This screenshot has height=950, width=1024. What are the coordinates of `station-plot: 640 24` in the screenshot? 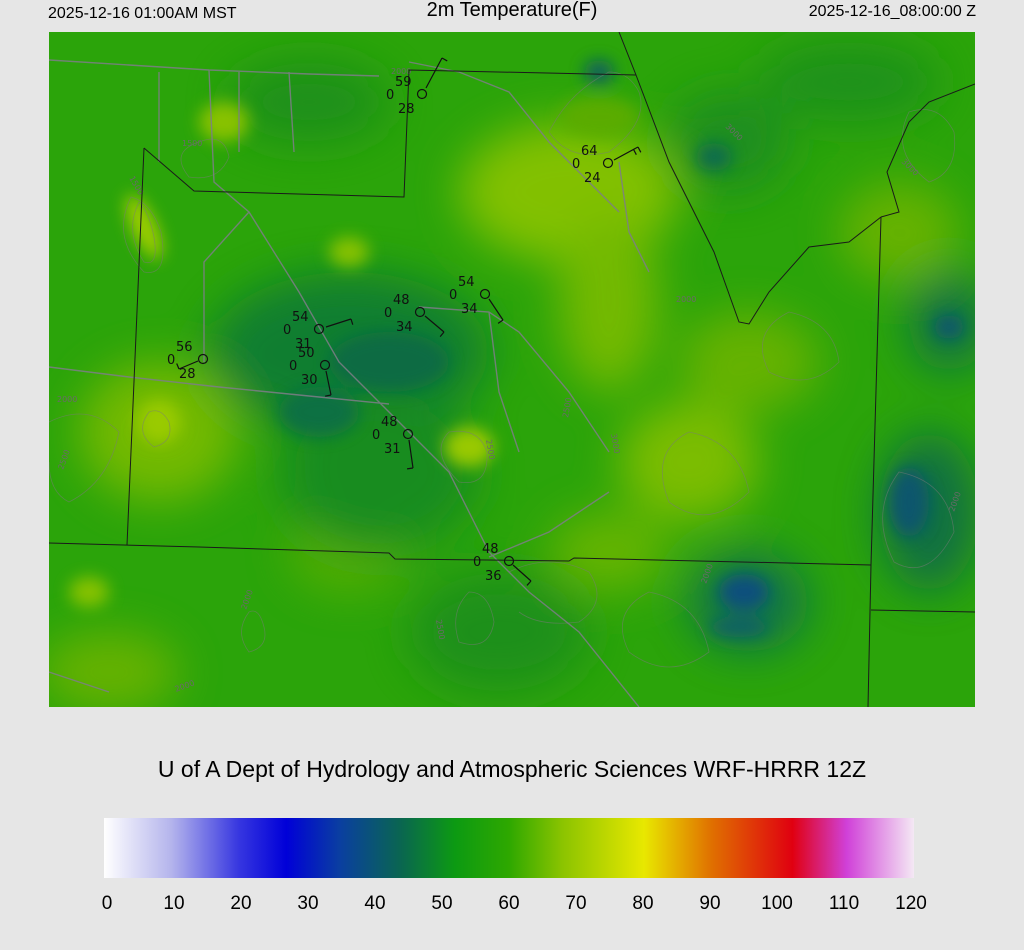 It's located at (607, 165).